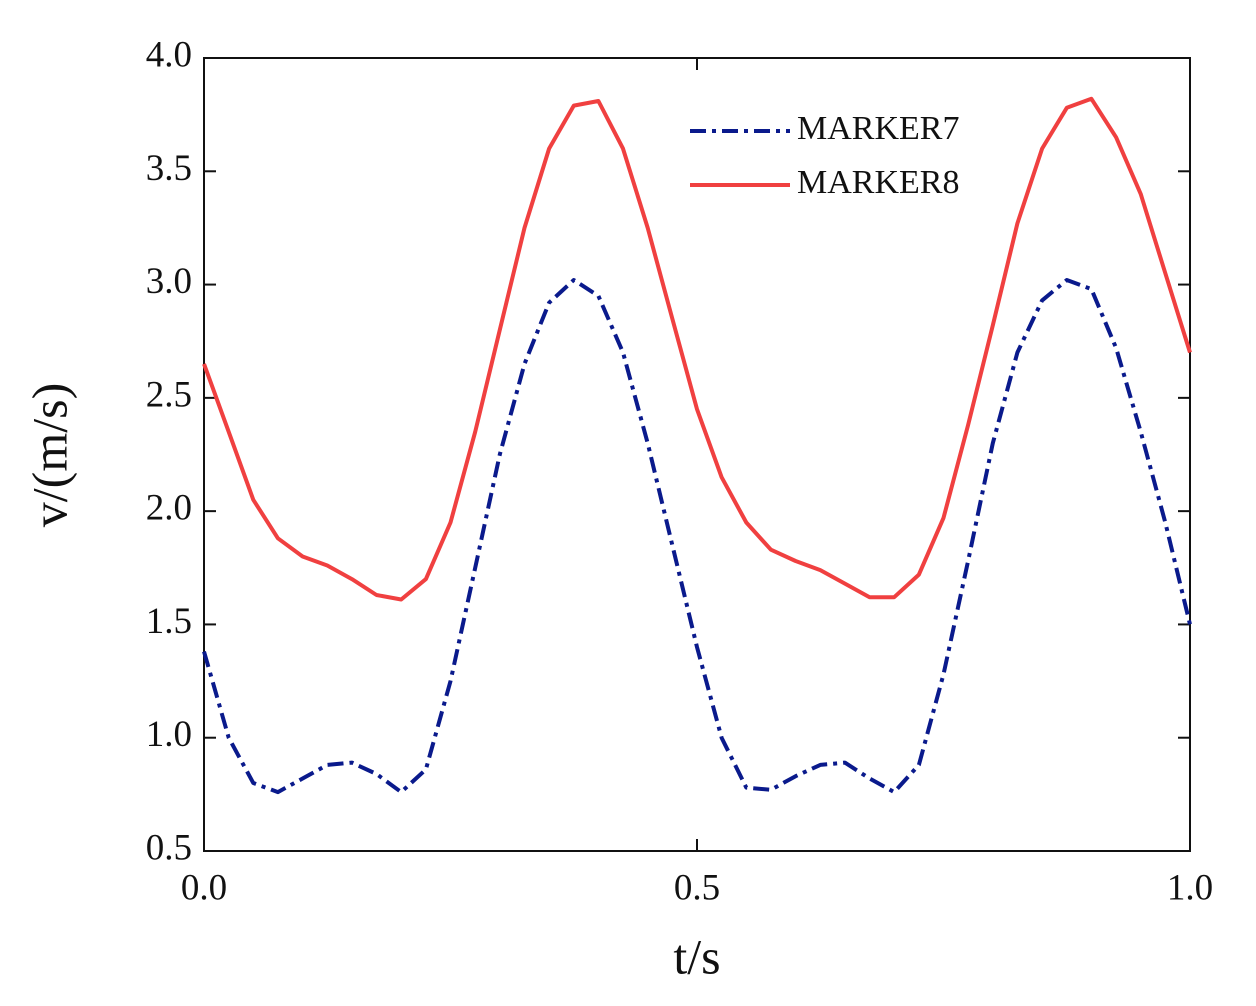 The image size is (1256, 1006). What do you see at coordinates (49, 455) in the screenshot?
I see `y-axis-label: v/(m/s)` at bounding box center [49, 455].